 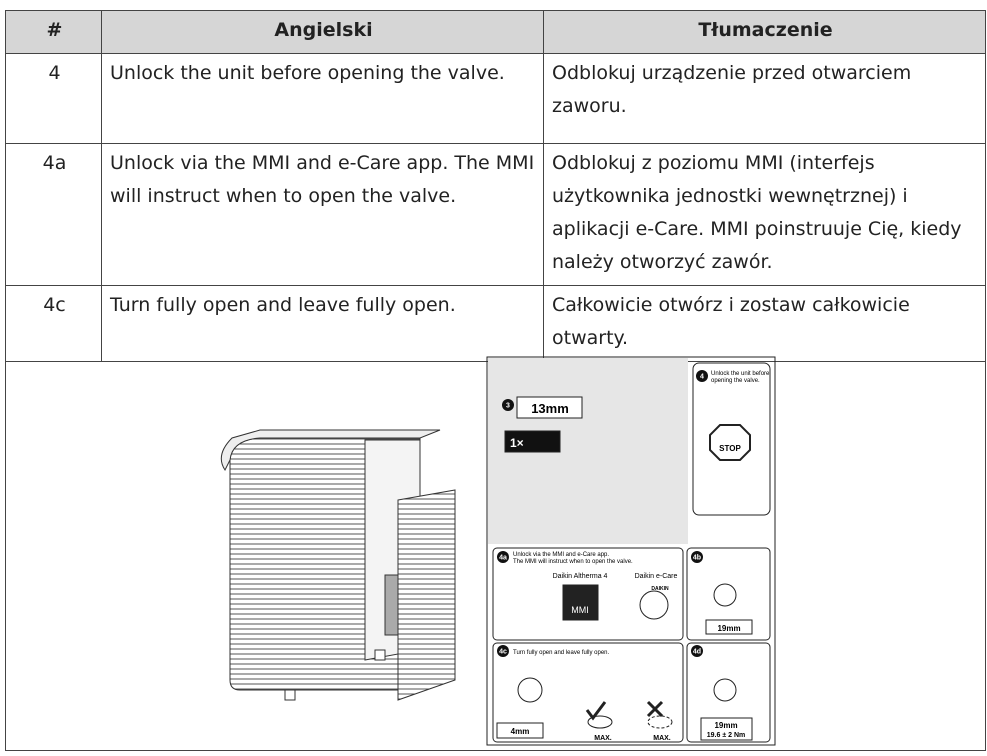 What do you see at coordinates (53, 214) in the screenshot?
I see `cell: 4a` at bounding box center [53, 214].